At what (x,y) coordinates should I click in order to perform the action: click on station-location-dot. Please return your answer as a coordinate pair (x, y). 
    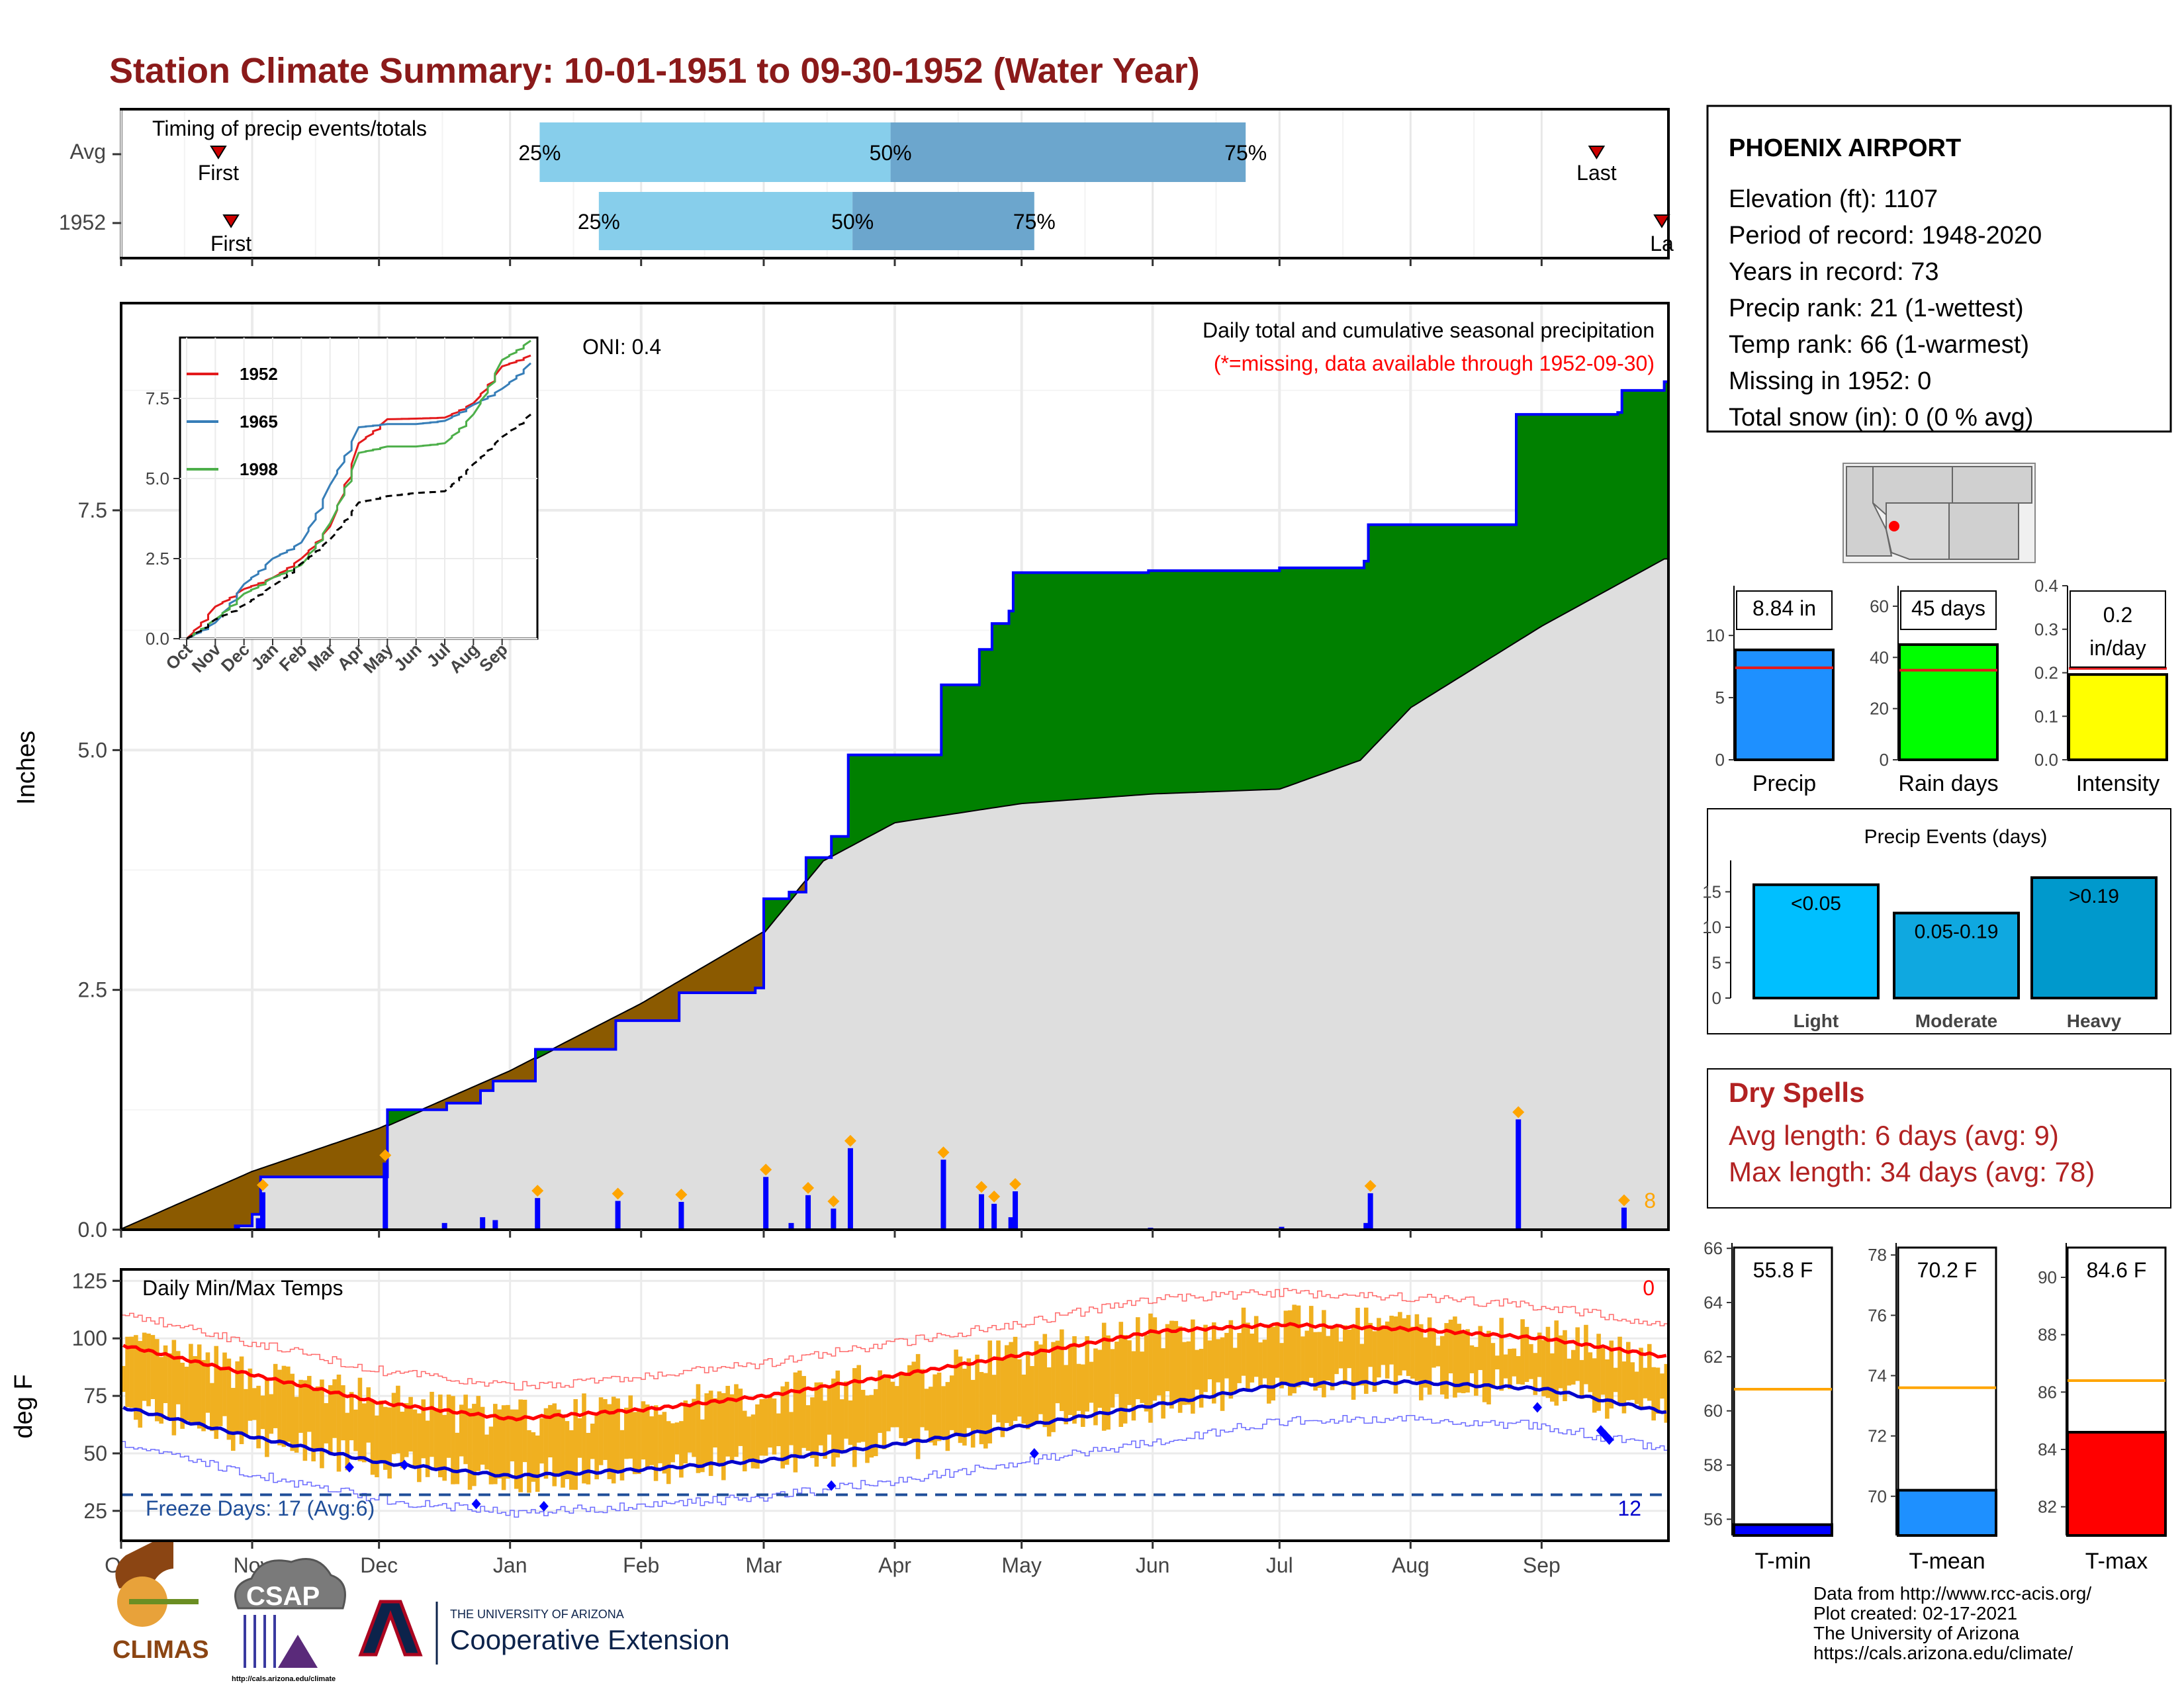
    Looking at the image, I should click on (1894, 526).